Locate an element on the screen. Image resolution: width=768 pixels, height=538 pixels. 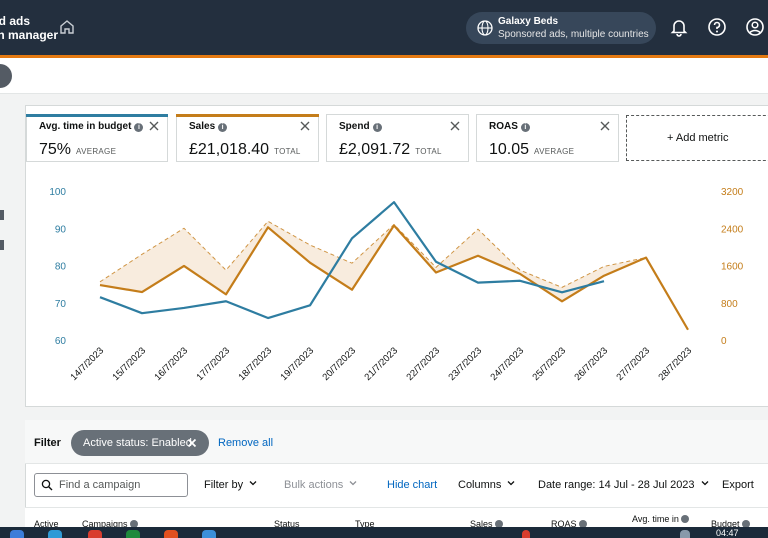
user-profile-icon is located at coordinates (755, 27).